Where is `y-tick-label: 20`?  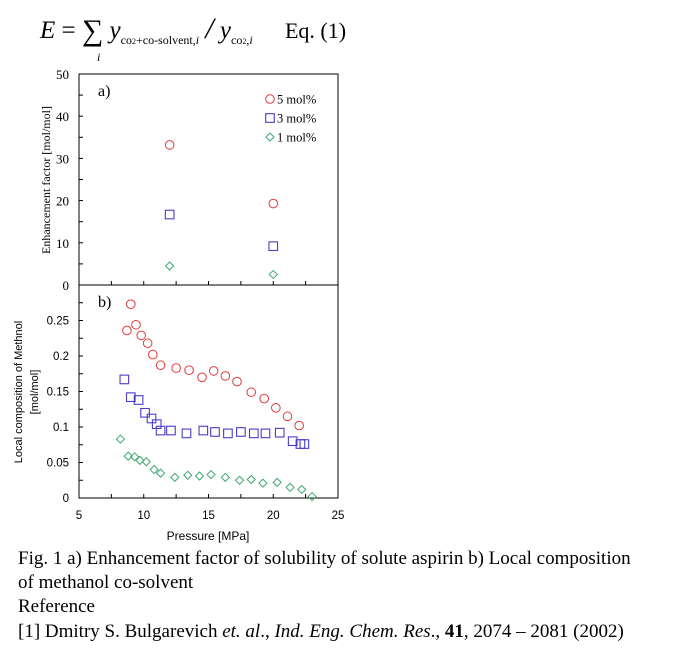 y-tick-label: 20 is located at coordinates (62, 201).